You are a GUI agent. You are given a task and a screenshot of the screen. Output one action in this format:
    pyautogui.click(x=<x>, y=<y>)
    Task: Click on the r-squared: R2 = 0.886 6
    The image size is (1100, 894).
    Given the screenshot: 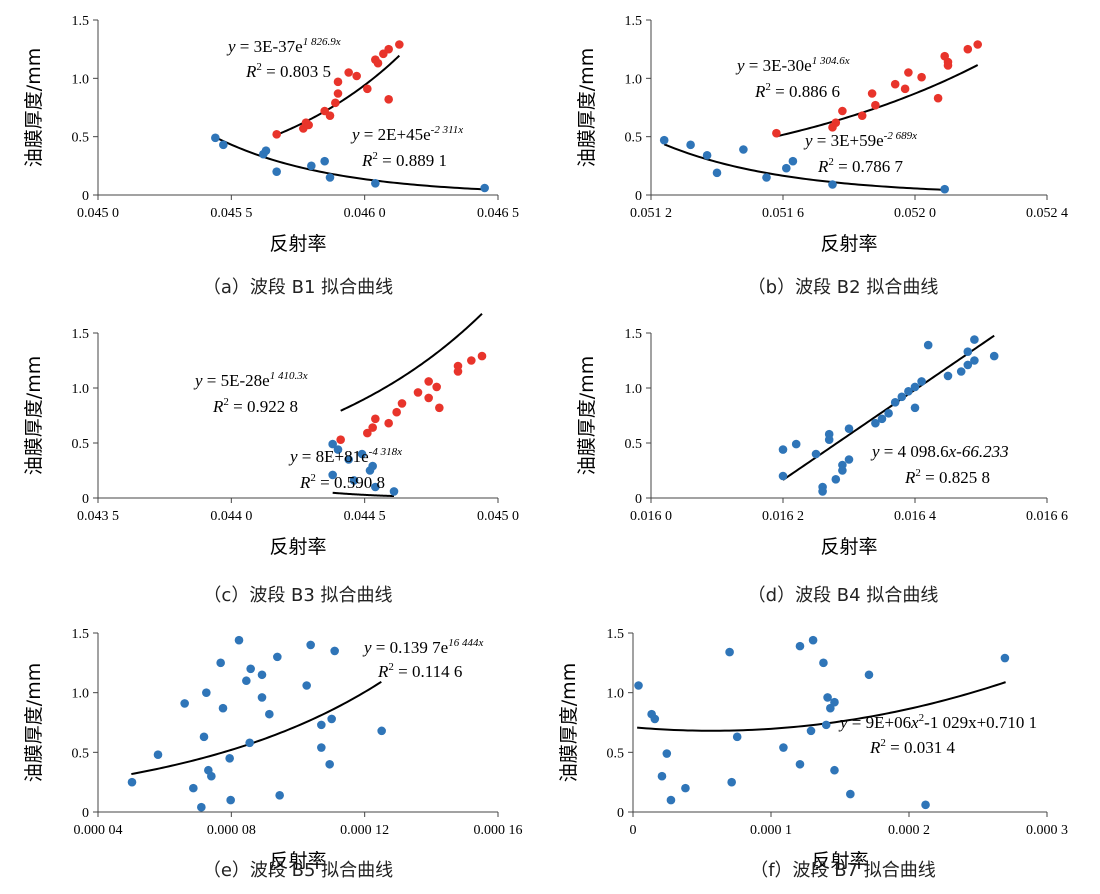 What is the action you would take?
    pyautogui.click(x=797, y=91)
    